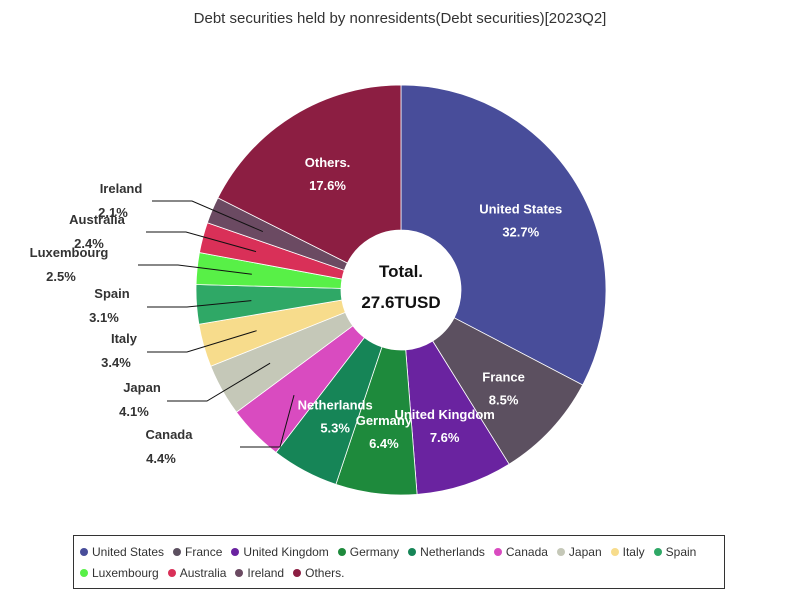 The image size is (800, 600). Describe the element at coordinates (452, 551) in the screenshot. I see `legend-label: Netherlands` at that location.